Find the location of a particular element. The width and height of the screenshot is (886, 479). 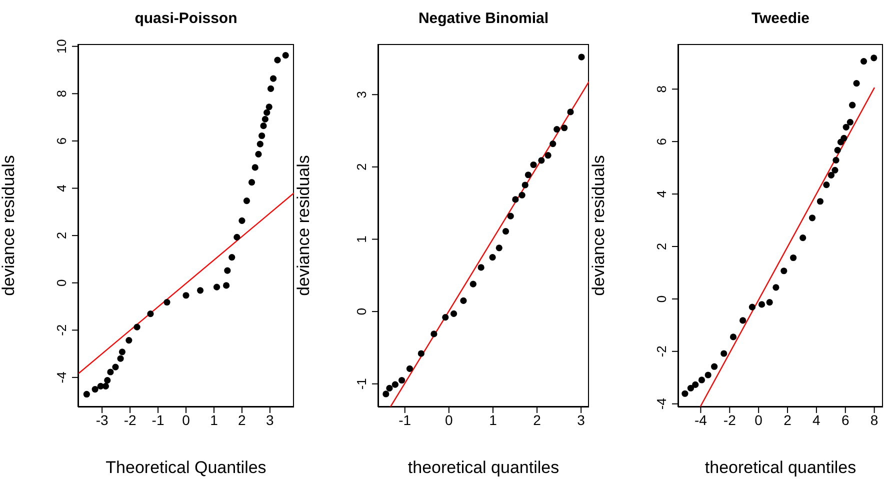

chart-title: Negative Binomial is located at coordinates (483, 18).